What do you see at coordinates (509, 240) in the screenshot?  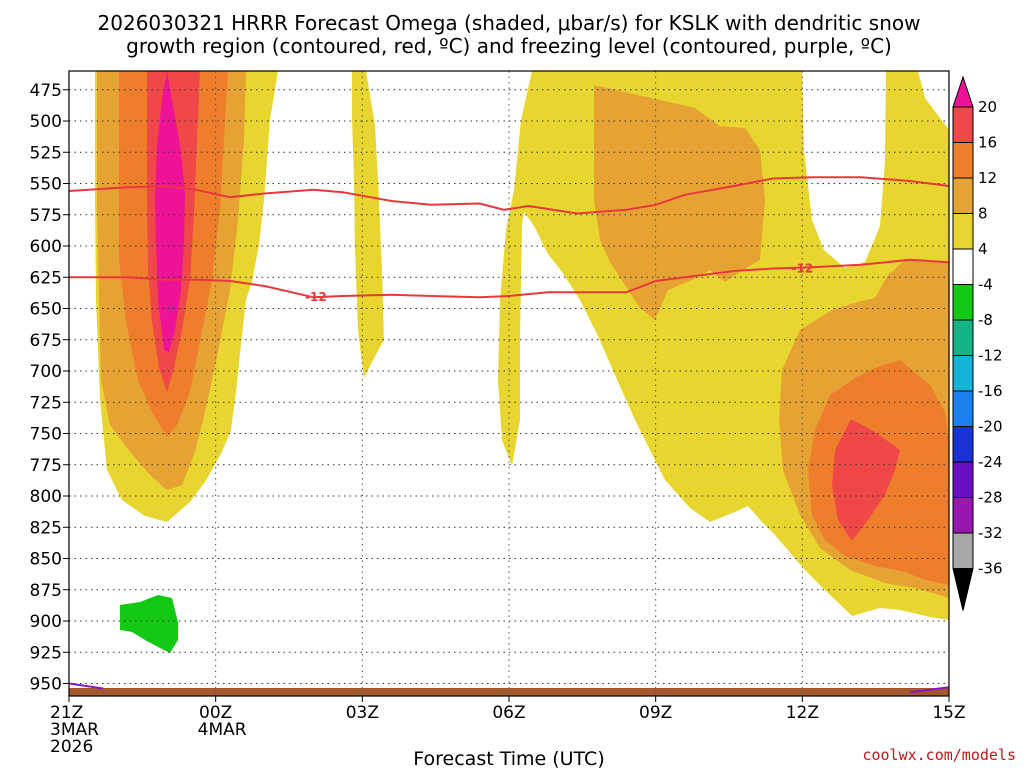 I see `dgz-contours: -12 -12` at bounding box center [509, 240].